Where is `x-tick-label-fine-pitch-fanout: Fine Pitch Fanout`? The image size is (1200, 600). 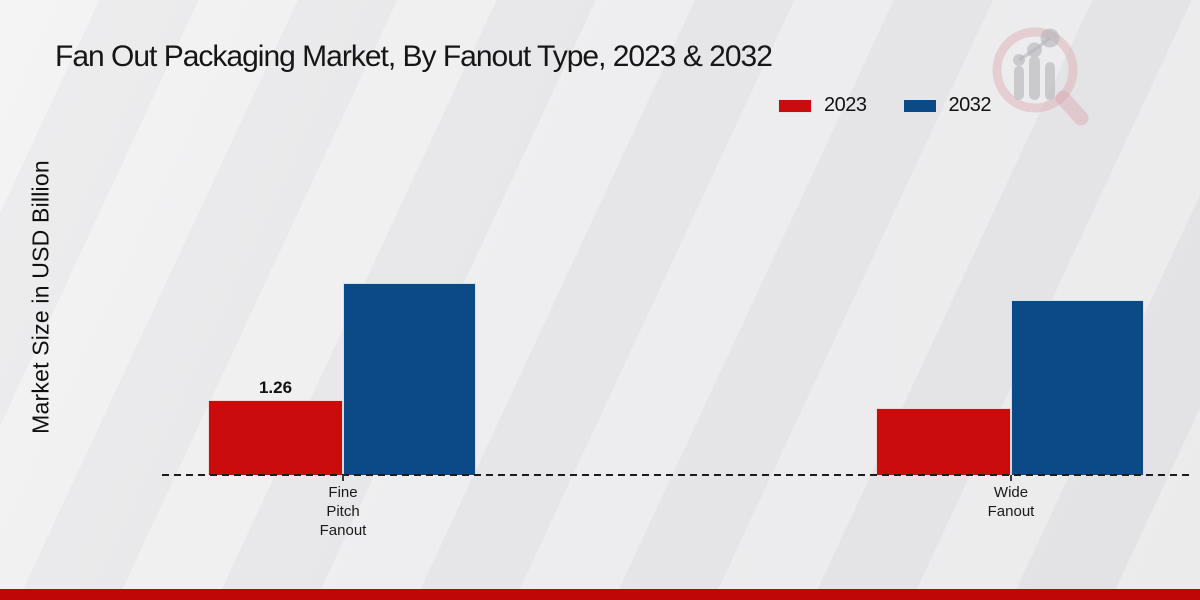
x-tick-label-fine-pitch-fanout: Fine Pitch Fanout is located at coordinates (343, 511).